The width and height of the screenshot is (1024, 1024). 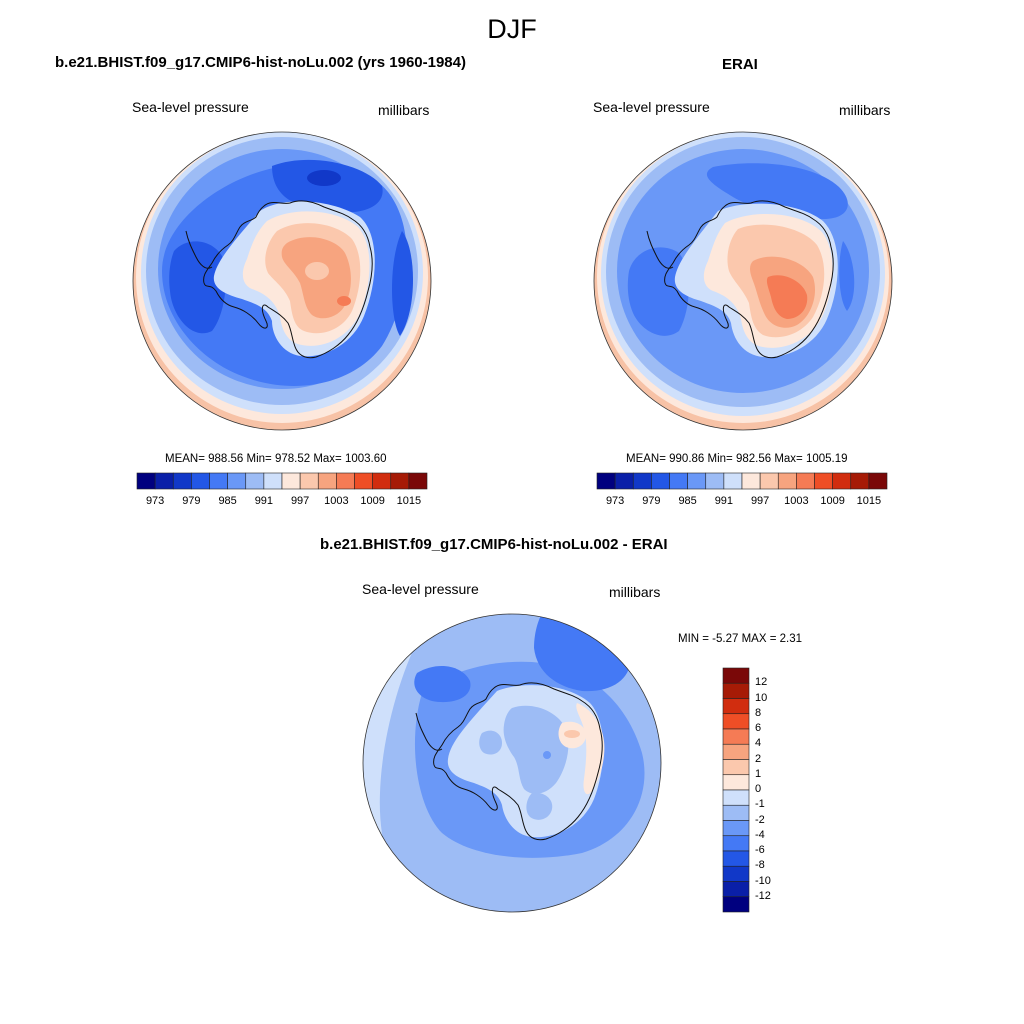 I want to click on colorbar-tick-label: 4, so click(x=758, y=743).